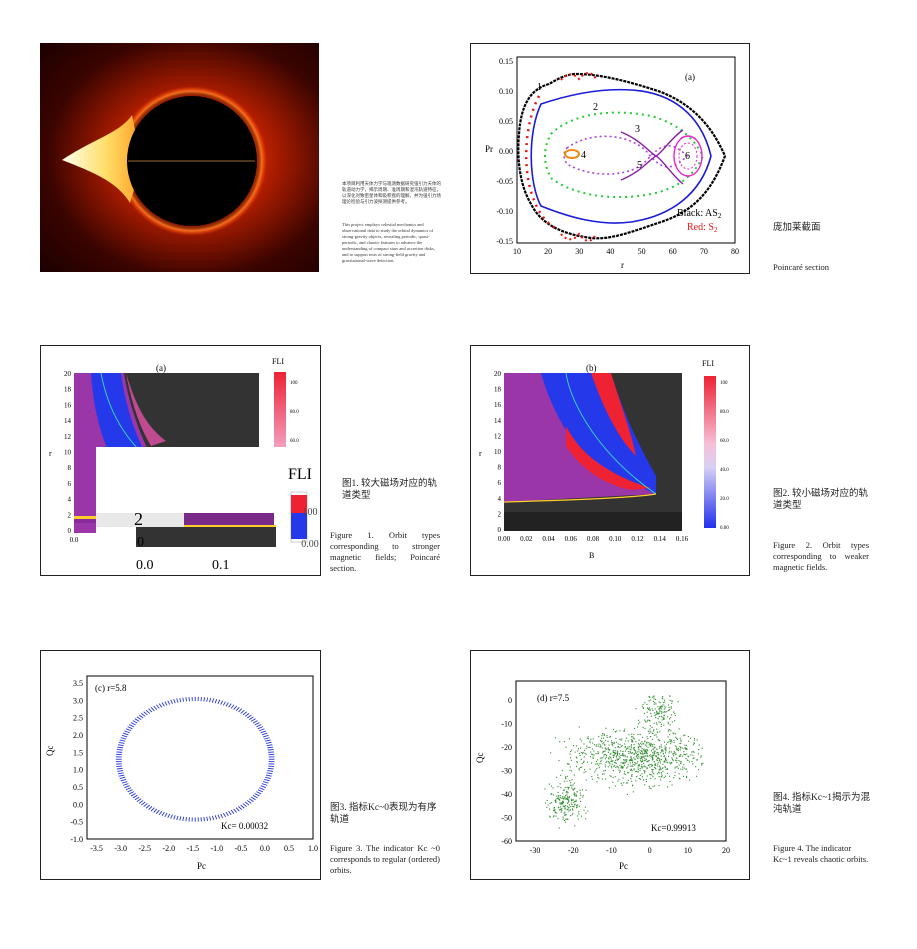  I want to click on cbar-tick-label: 80.0, so click(724, 412).